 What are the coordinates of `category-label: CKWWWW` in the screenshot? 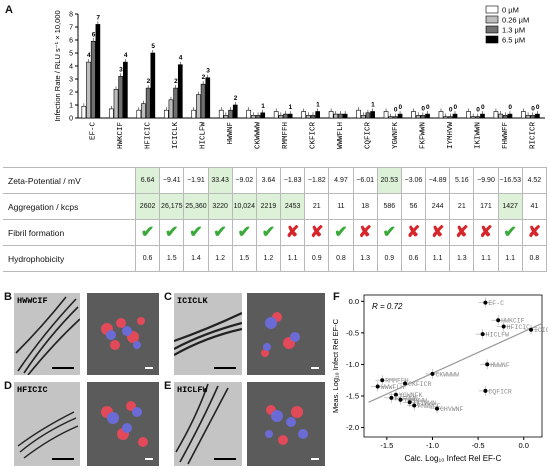 It's located at (259, 136).